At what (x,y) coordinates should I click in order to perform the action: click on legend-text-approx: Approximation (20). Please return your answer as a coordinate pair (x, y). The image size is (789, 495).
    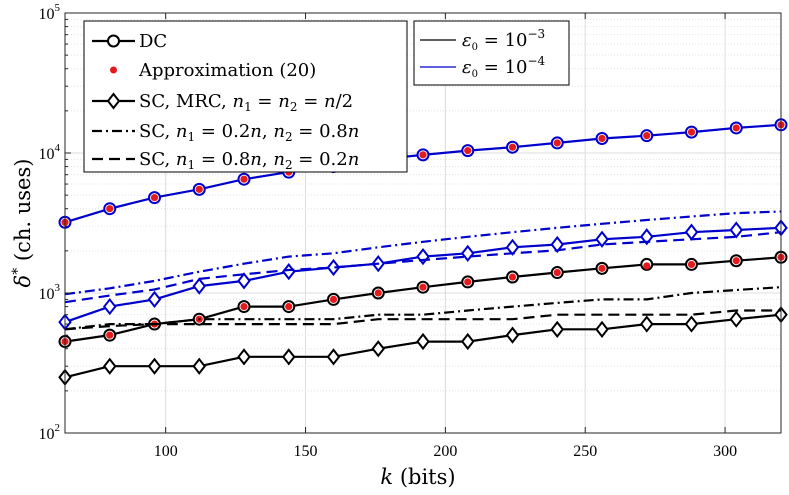
    Looking at the image, I should click on (227, 70).